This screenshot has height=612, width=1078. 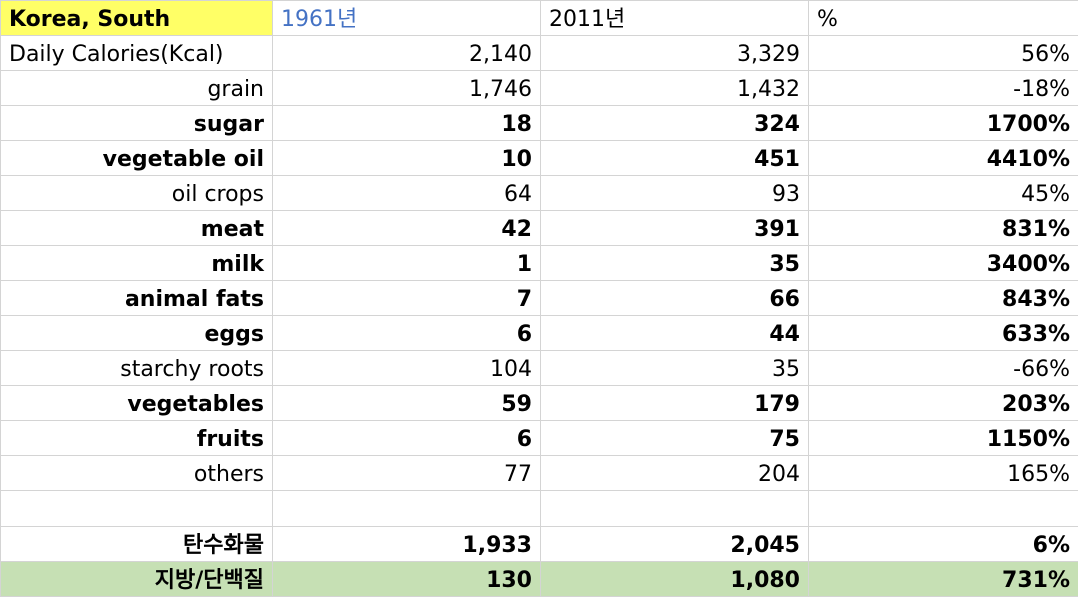 What do you see at coordinates (674, 403) in the screenshot?
I see `value-2011: 179` at bounding box center [674, 403].